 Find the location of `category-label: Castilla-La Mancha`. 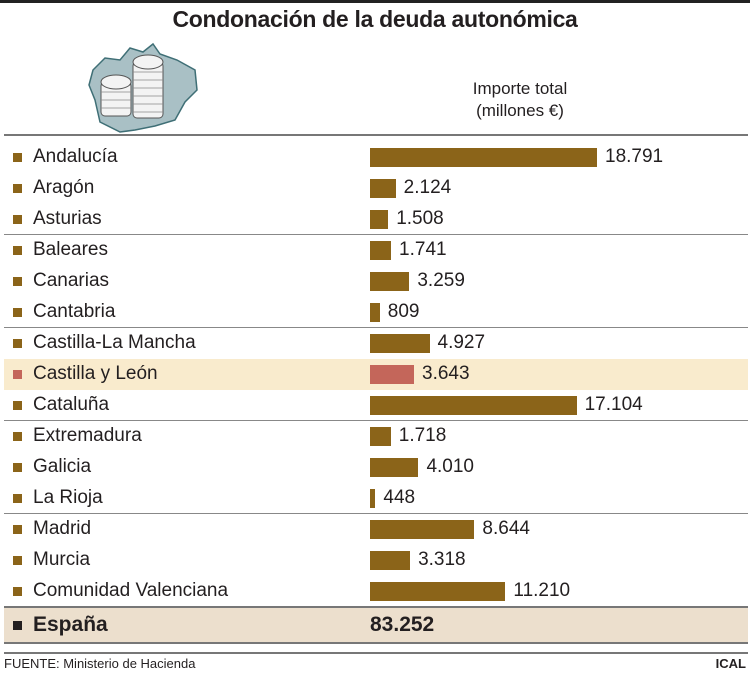

category-label: Castilla-La Mancha is located at coordinates (114, 342).